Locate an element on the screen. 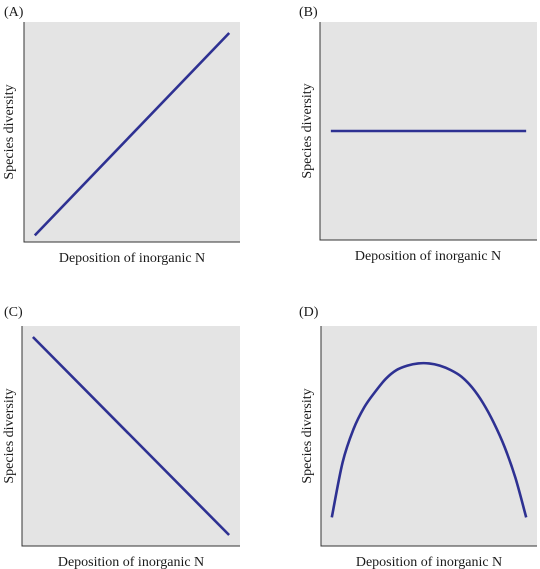 The height and width of the screenshot is (569, 540). panel-c-y-axis-title: Species diversity is located at coordinates (9, 435).